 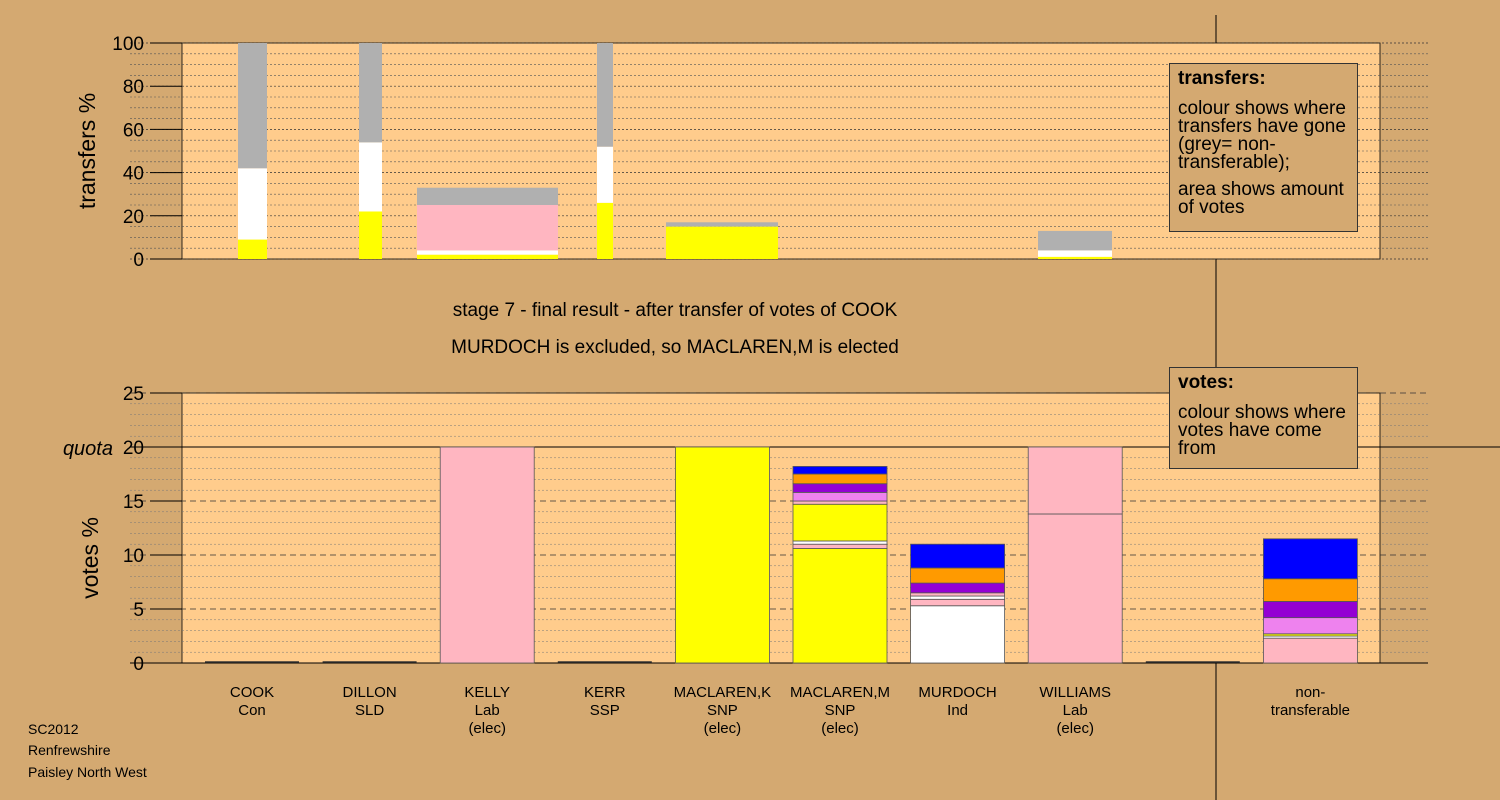 What do you see at coordinates (1310, 710) in the screenshot?
I see `candidate-label: transferable` at bounding box center [1310, 710].